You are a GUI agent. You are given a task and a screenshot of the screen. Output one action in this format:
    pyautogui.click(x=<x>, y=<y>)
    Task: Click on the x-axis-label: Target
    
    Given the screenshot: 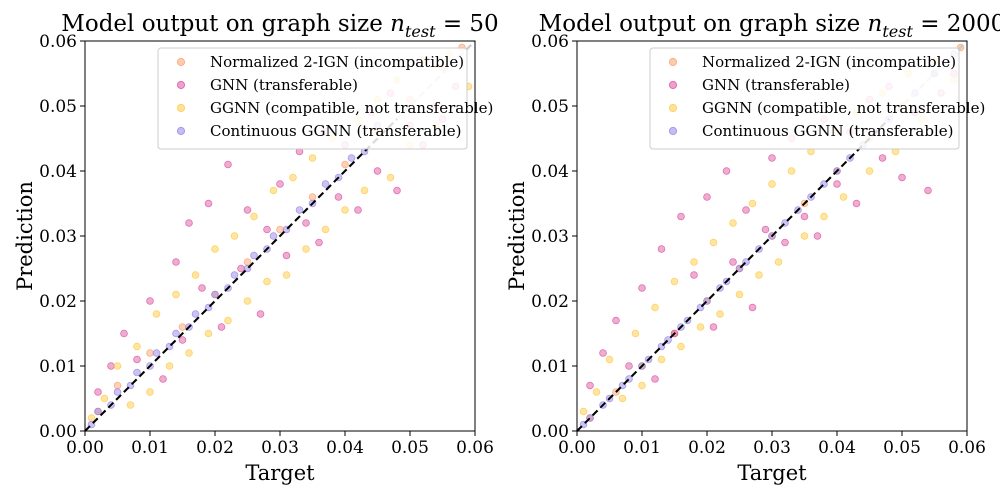 What is the action you would take?
    pyautogui.click(x=772, y=473)
    